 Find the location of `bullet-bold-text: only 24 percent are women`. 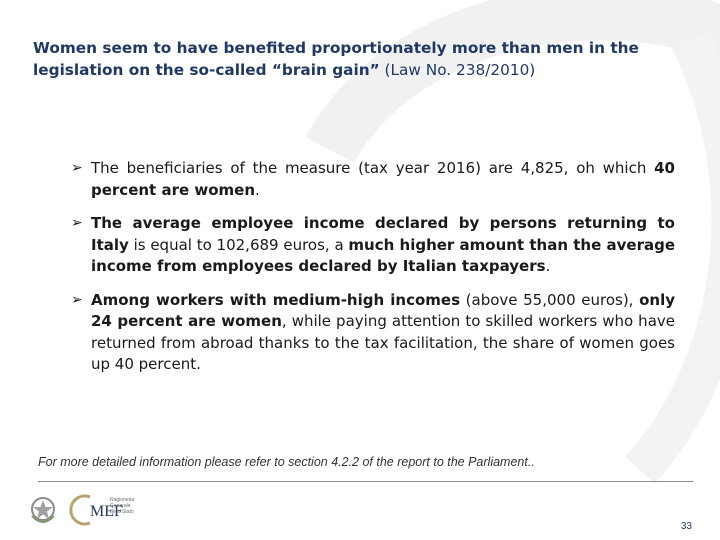

bullet-bold-text: only 24 percent are women is located at coordinates (383, 310).